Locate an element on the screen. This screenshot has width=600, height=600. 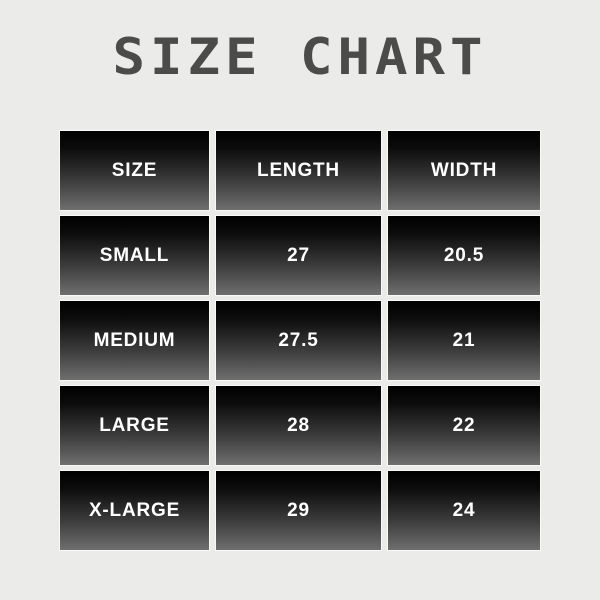
cell-medium-length: 27.5 is located at coordinates (298, 340).